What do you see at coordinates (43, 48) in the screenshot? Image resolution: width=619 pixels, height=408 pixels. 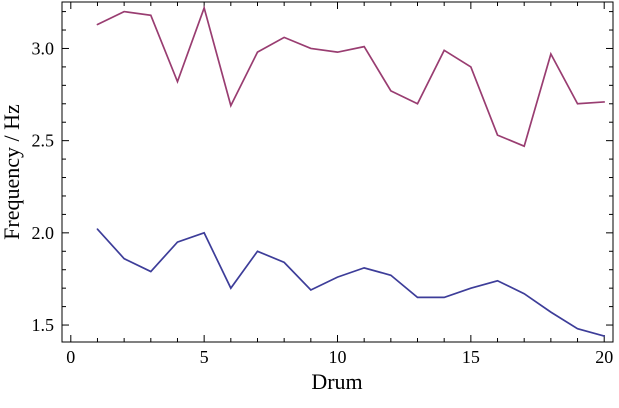 I see `y-tick-label: 3.0` at bounding box center [43, 48].